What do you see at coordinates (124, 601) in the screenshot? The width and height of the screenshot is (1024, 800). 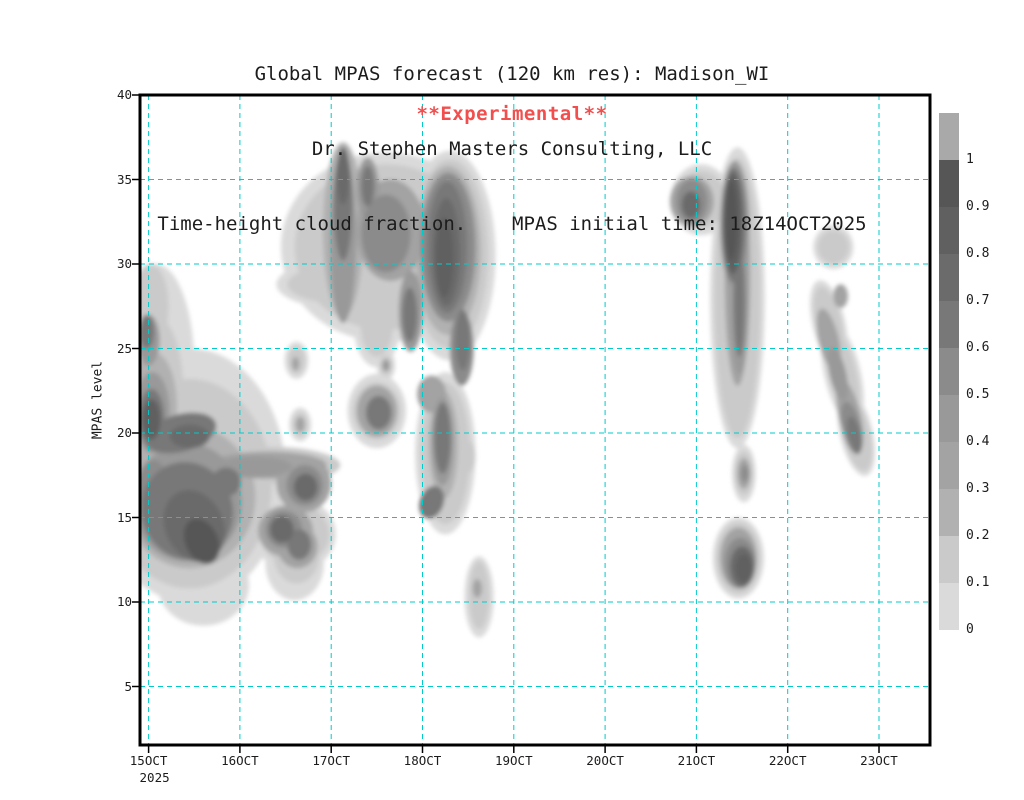 I see `y-tick-label: 10` at bounding box center [124, 601].